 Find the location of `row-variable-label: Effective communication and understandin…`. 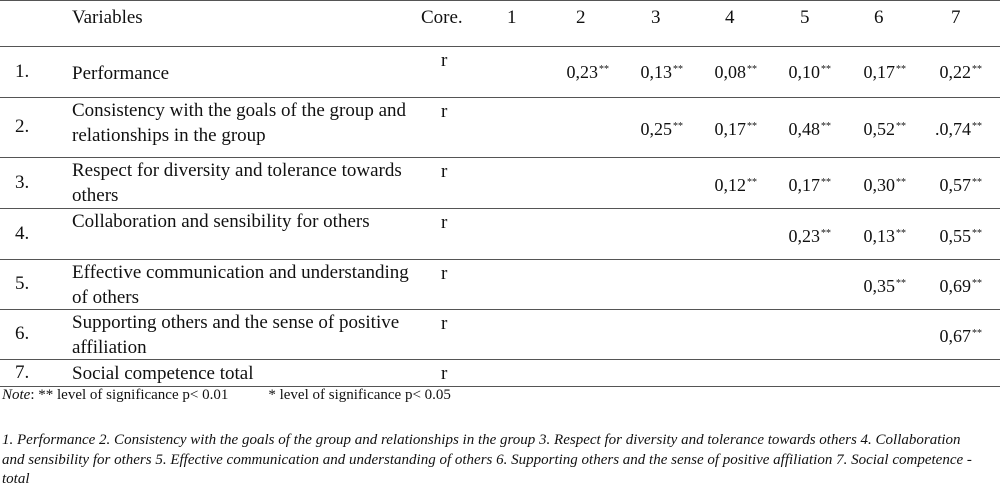

row-variable-label: Effective communication and understandin… is located at coordinates (240, 285).